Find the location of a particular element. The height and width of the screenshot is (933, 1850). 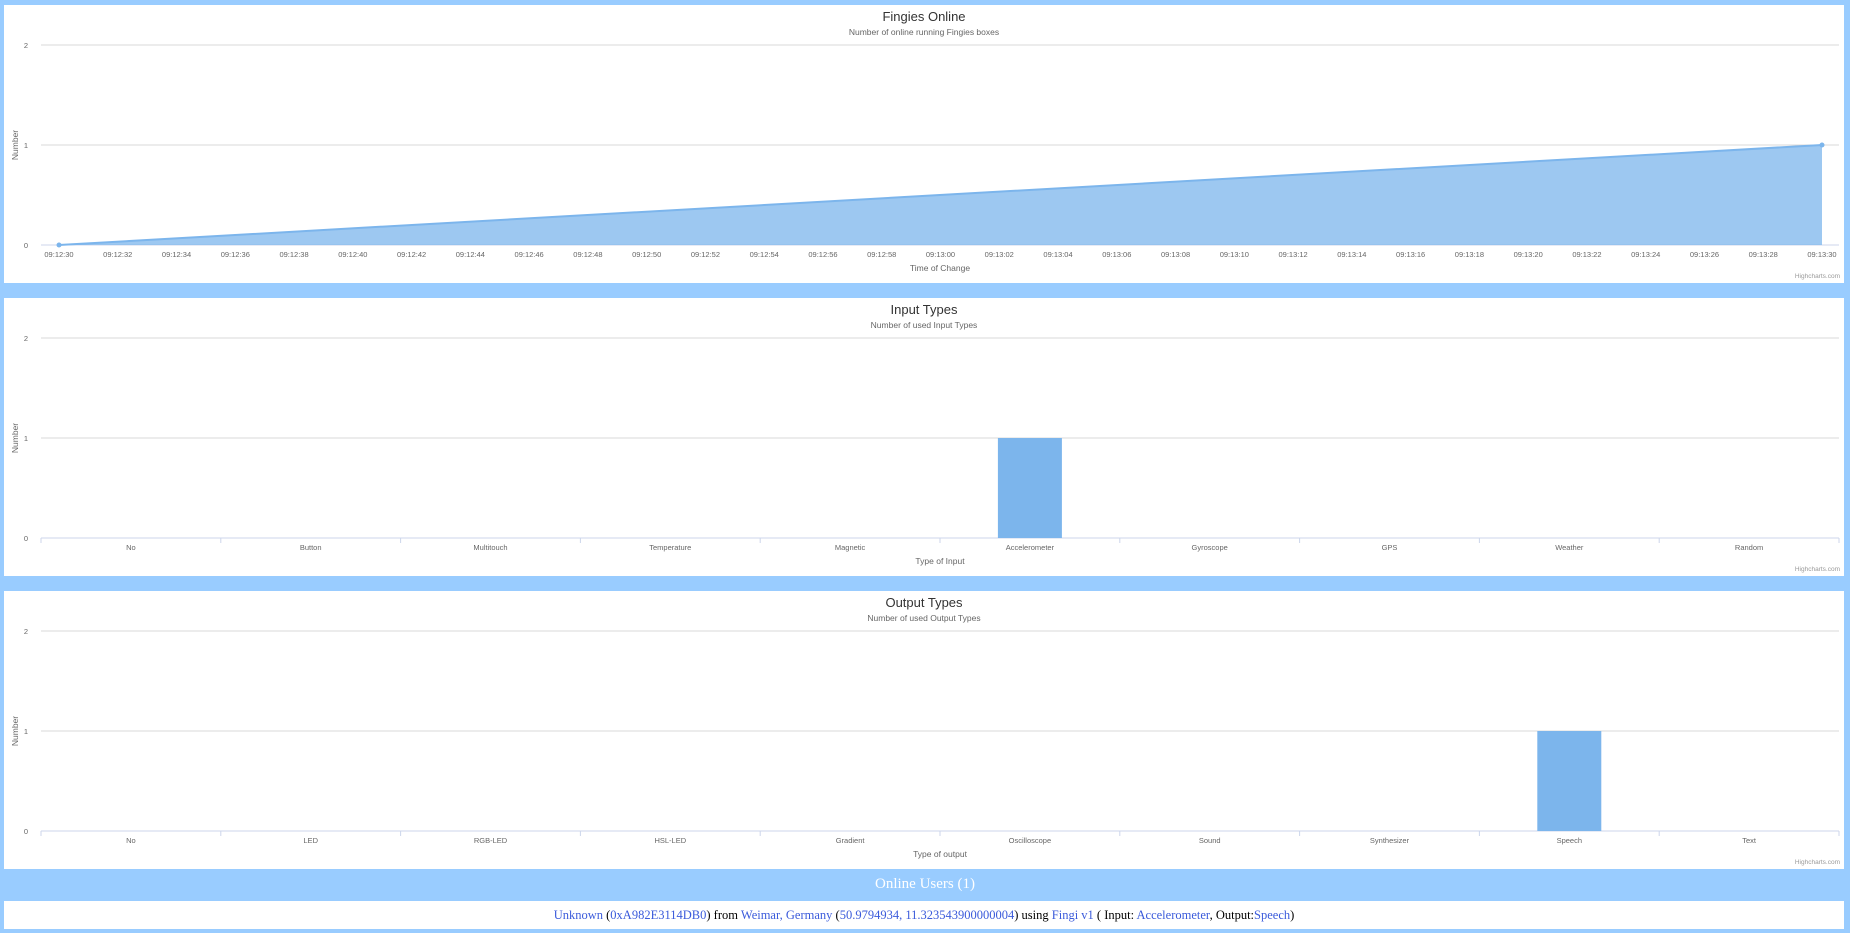

x-tick-label: 09:13:26 is located at coordinates (1704, 254).